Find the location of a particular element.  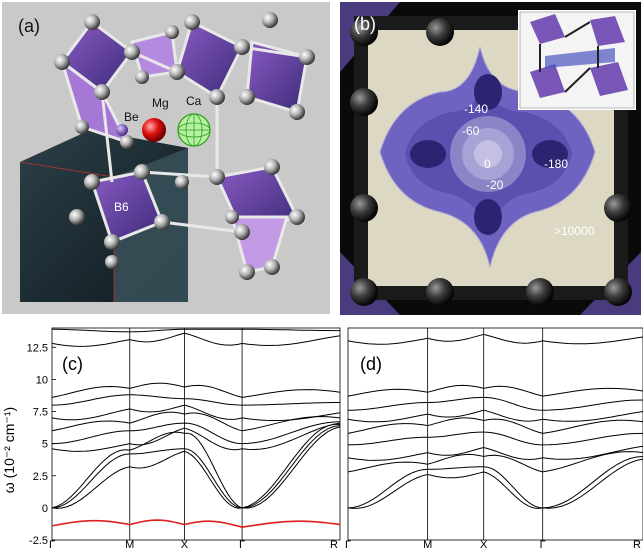

contour-label-60: -60 is located at coordinates (471, 131).